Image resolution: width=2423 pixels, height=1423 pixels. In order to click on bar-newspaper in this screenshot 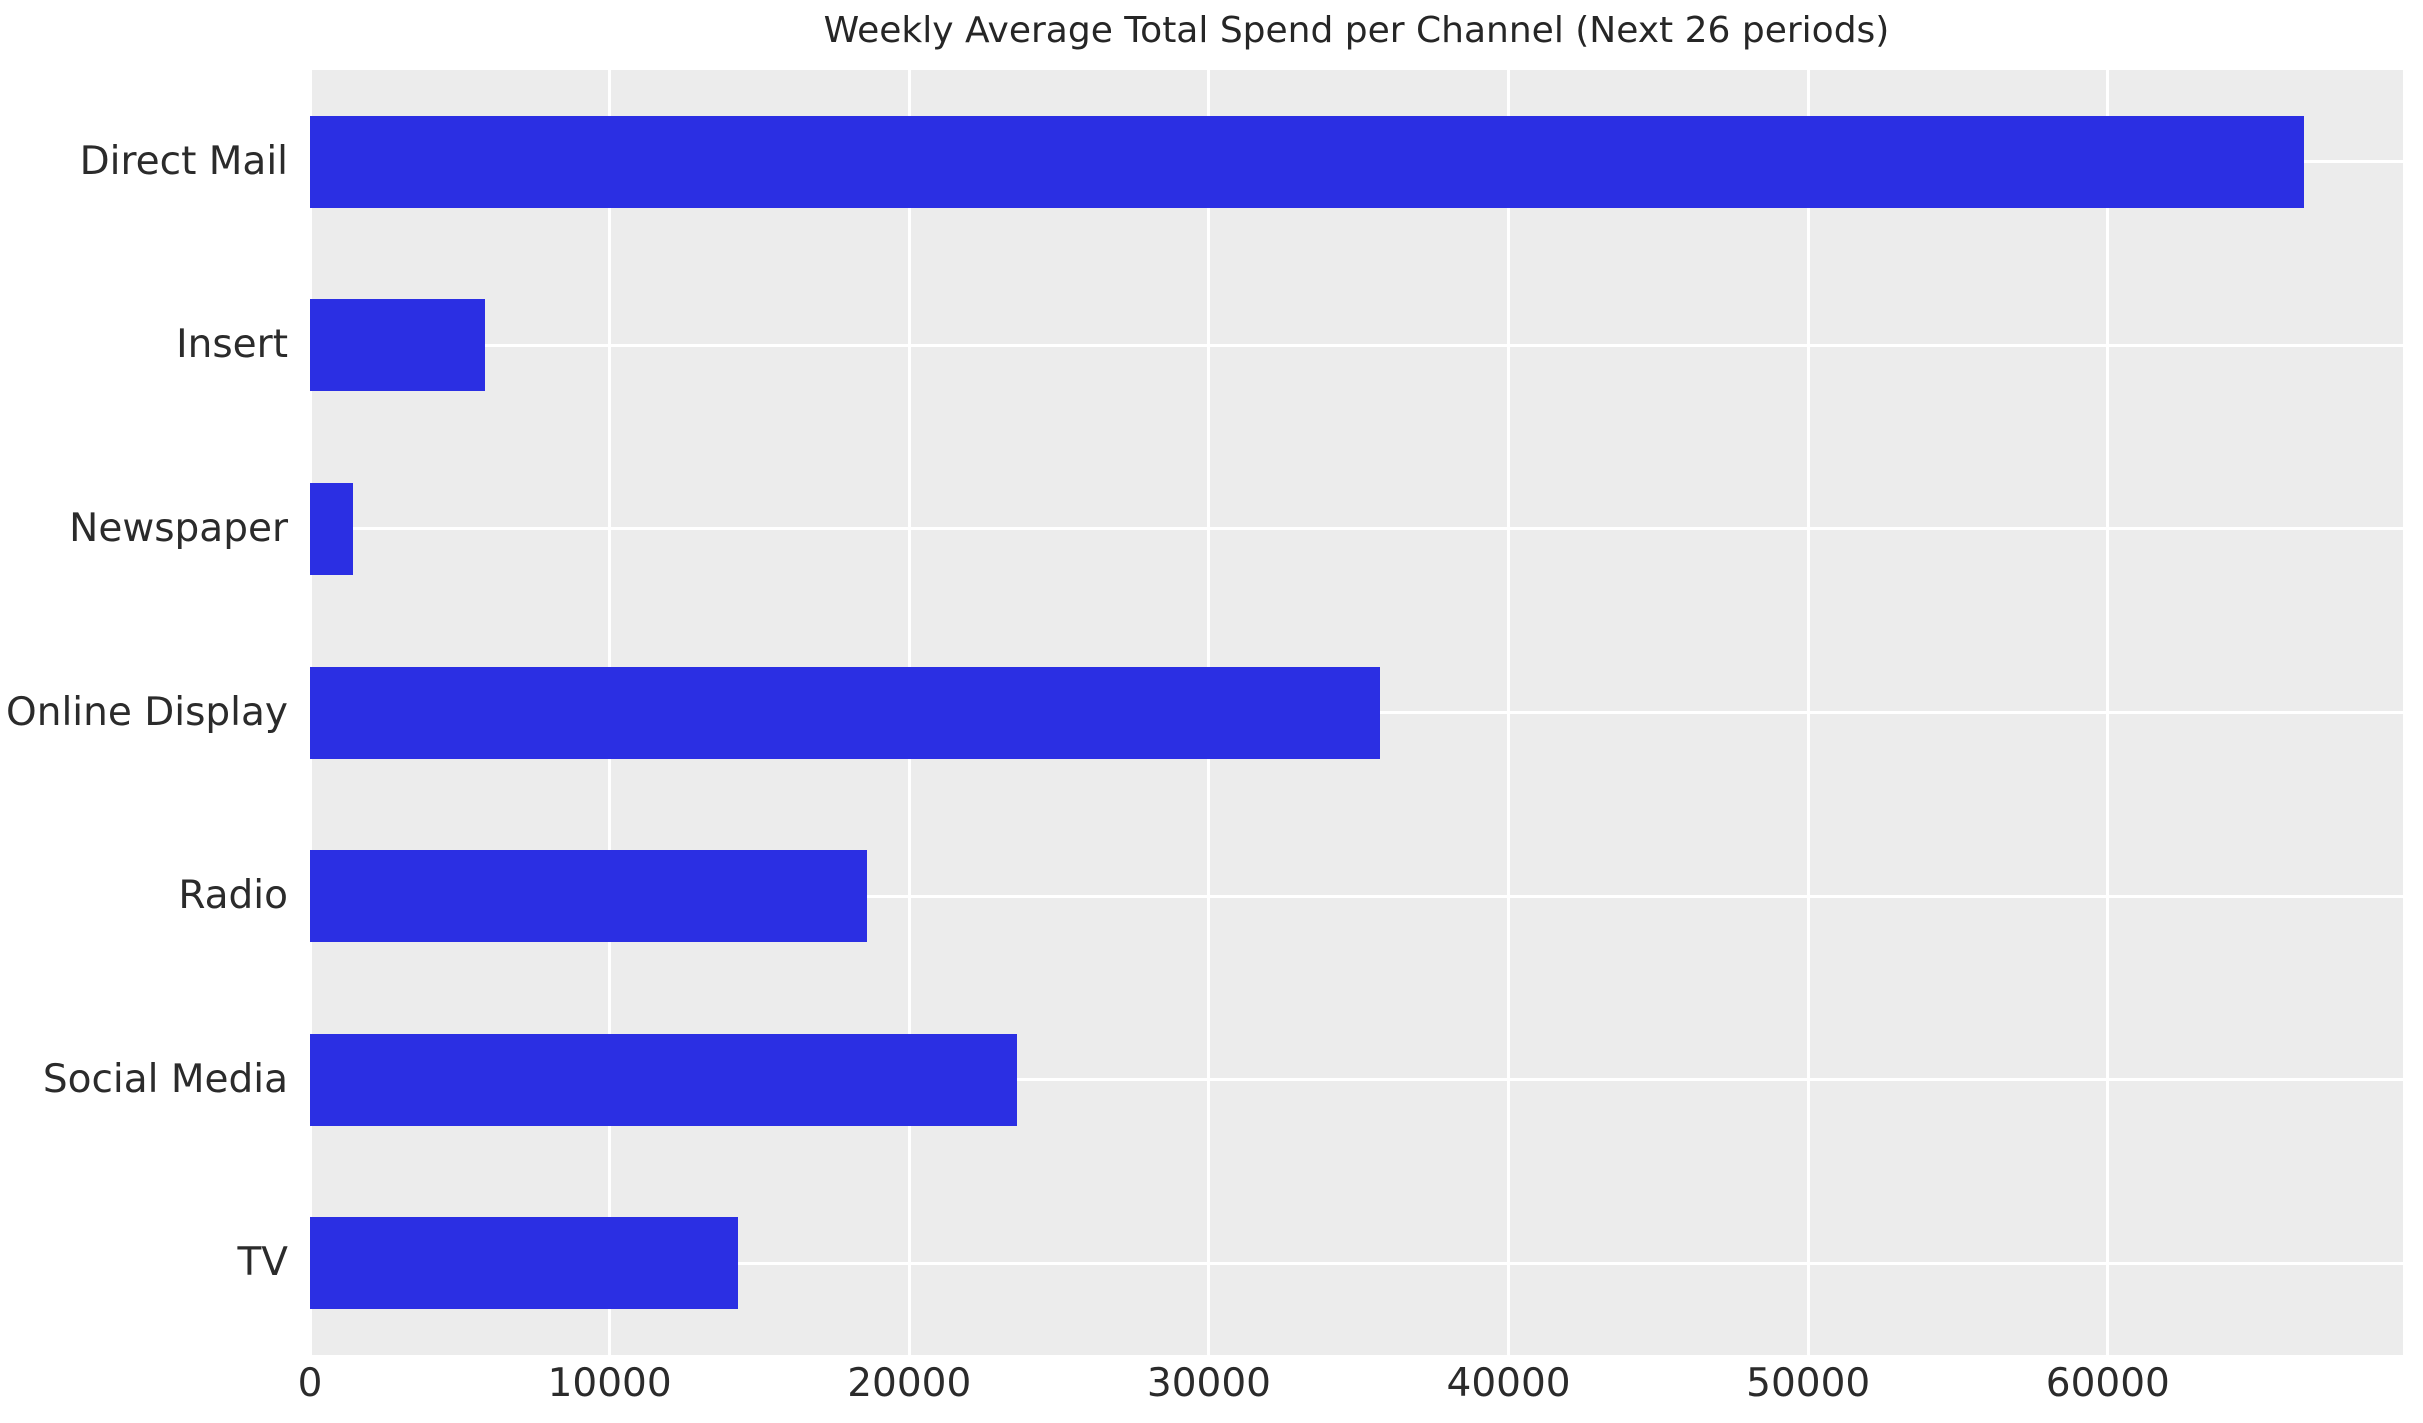, I will do `click(332, 528)`.